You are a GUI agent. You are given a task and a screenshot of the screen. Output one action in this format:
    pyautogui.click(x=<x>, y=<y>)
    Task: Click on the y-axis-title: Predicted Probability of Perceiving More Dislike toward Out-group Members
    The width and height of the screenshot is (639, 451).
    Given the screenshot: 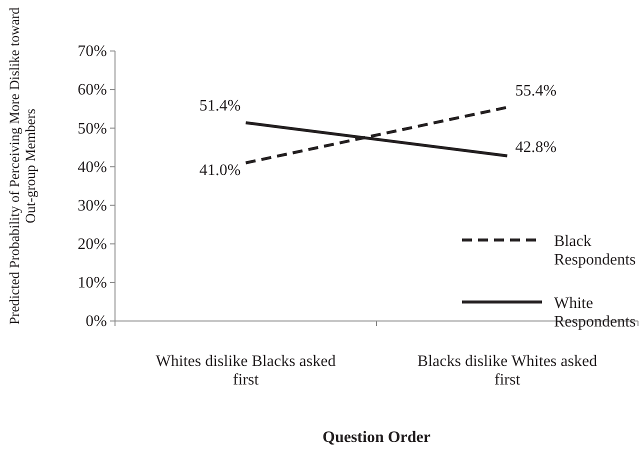 What is the action you would take?
    pyautogui.click(x=24, y=166)
    